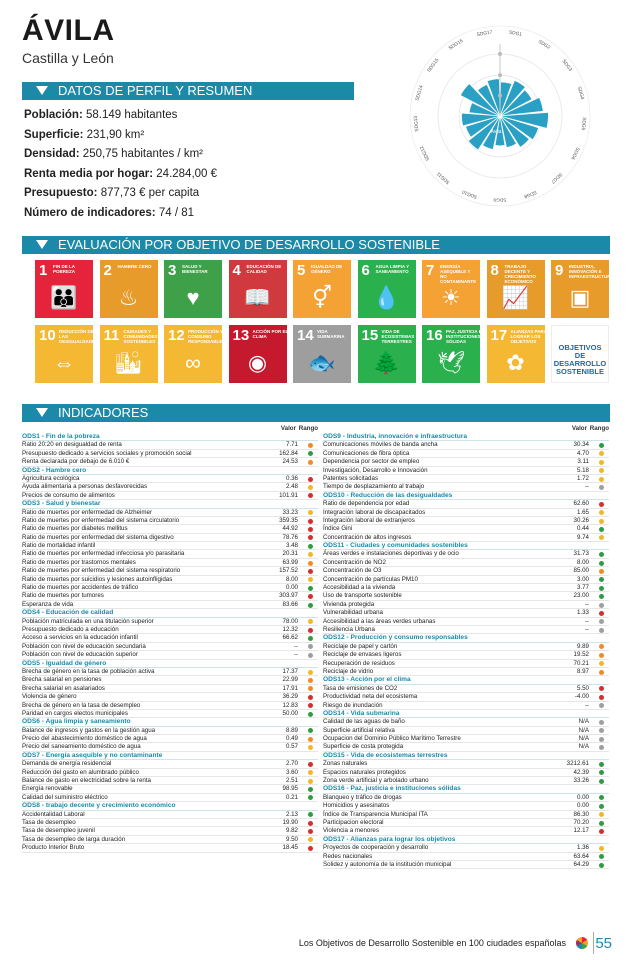 This screenshot has height=960, width=630. What do you see at coordinates (351, 831) in the screenshot?
I see `indicator-name: Violencia a menores` at bounding box center [351, 831].